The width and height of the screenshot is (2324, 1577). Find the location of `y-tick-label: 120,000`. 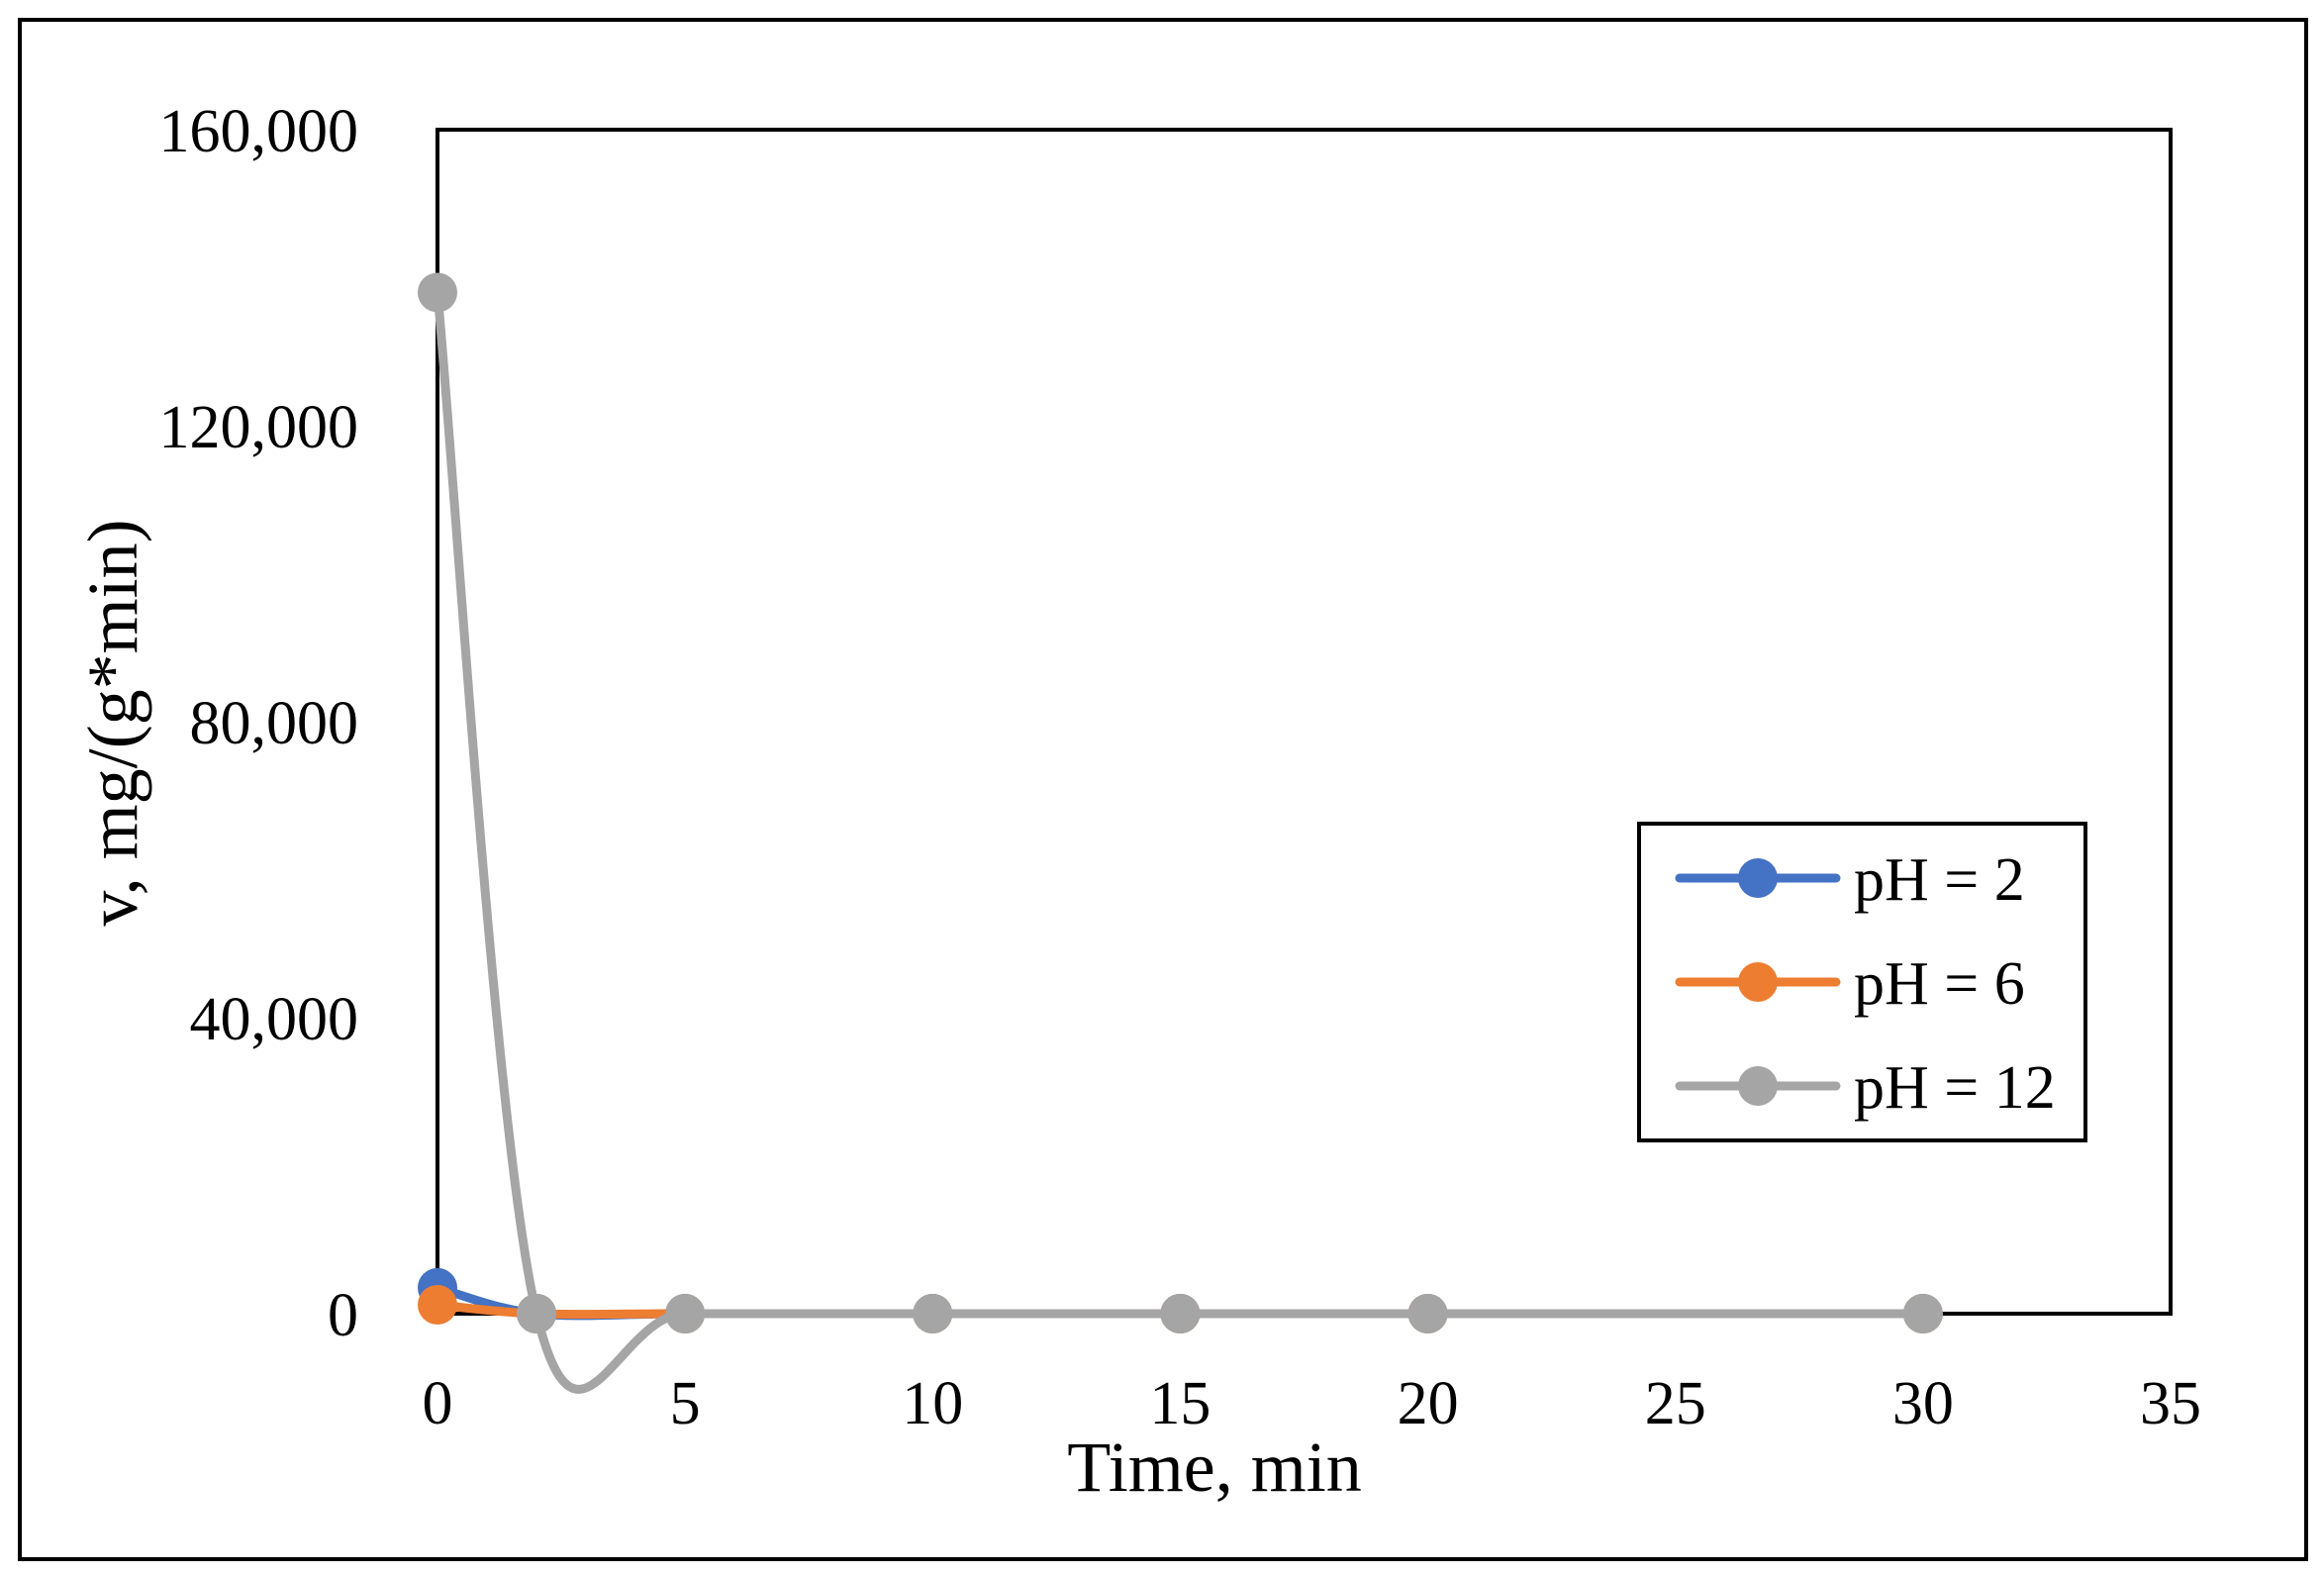

y-tick-label: 120,000 is located at coordinates (259, 427).